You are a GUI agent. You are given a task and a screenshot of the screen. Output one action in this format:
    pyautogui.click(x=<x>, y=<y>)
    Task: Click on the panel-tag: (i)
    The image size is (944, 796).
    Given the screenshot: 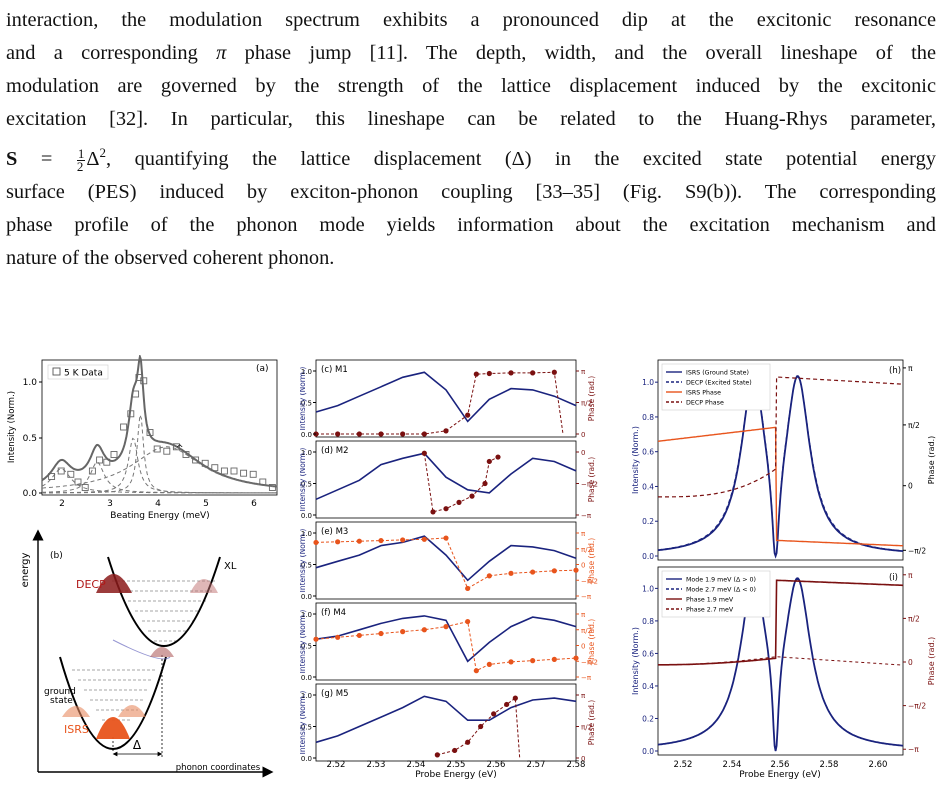 What is the action you would take?
    pyautogui.click(x=893, y=578)
    